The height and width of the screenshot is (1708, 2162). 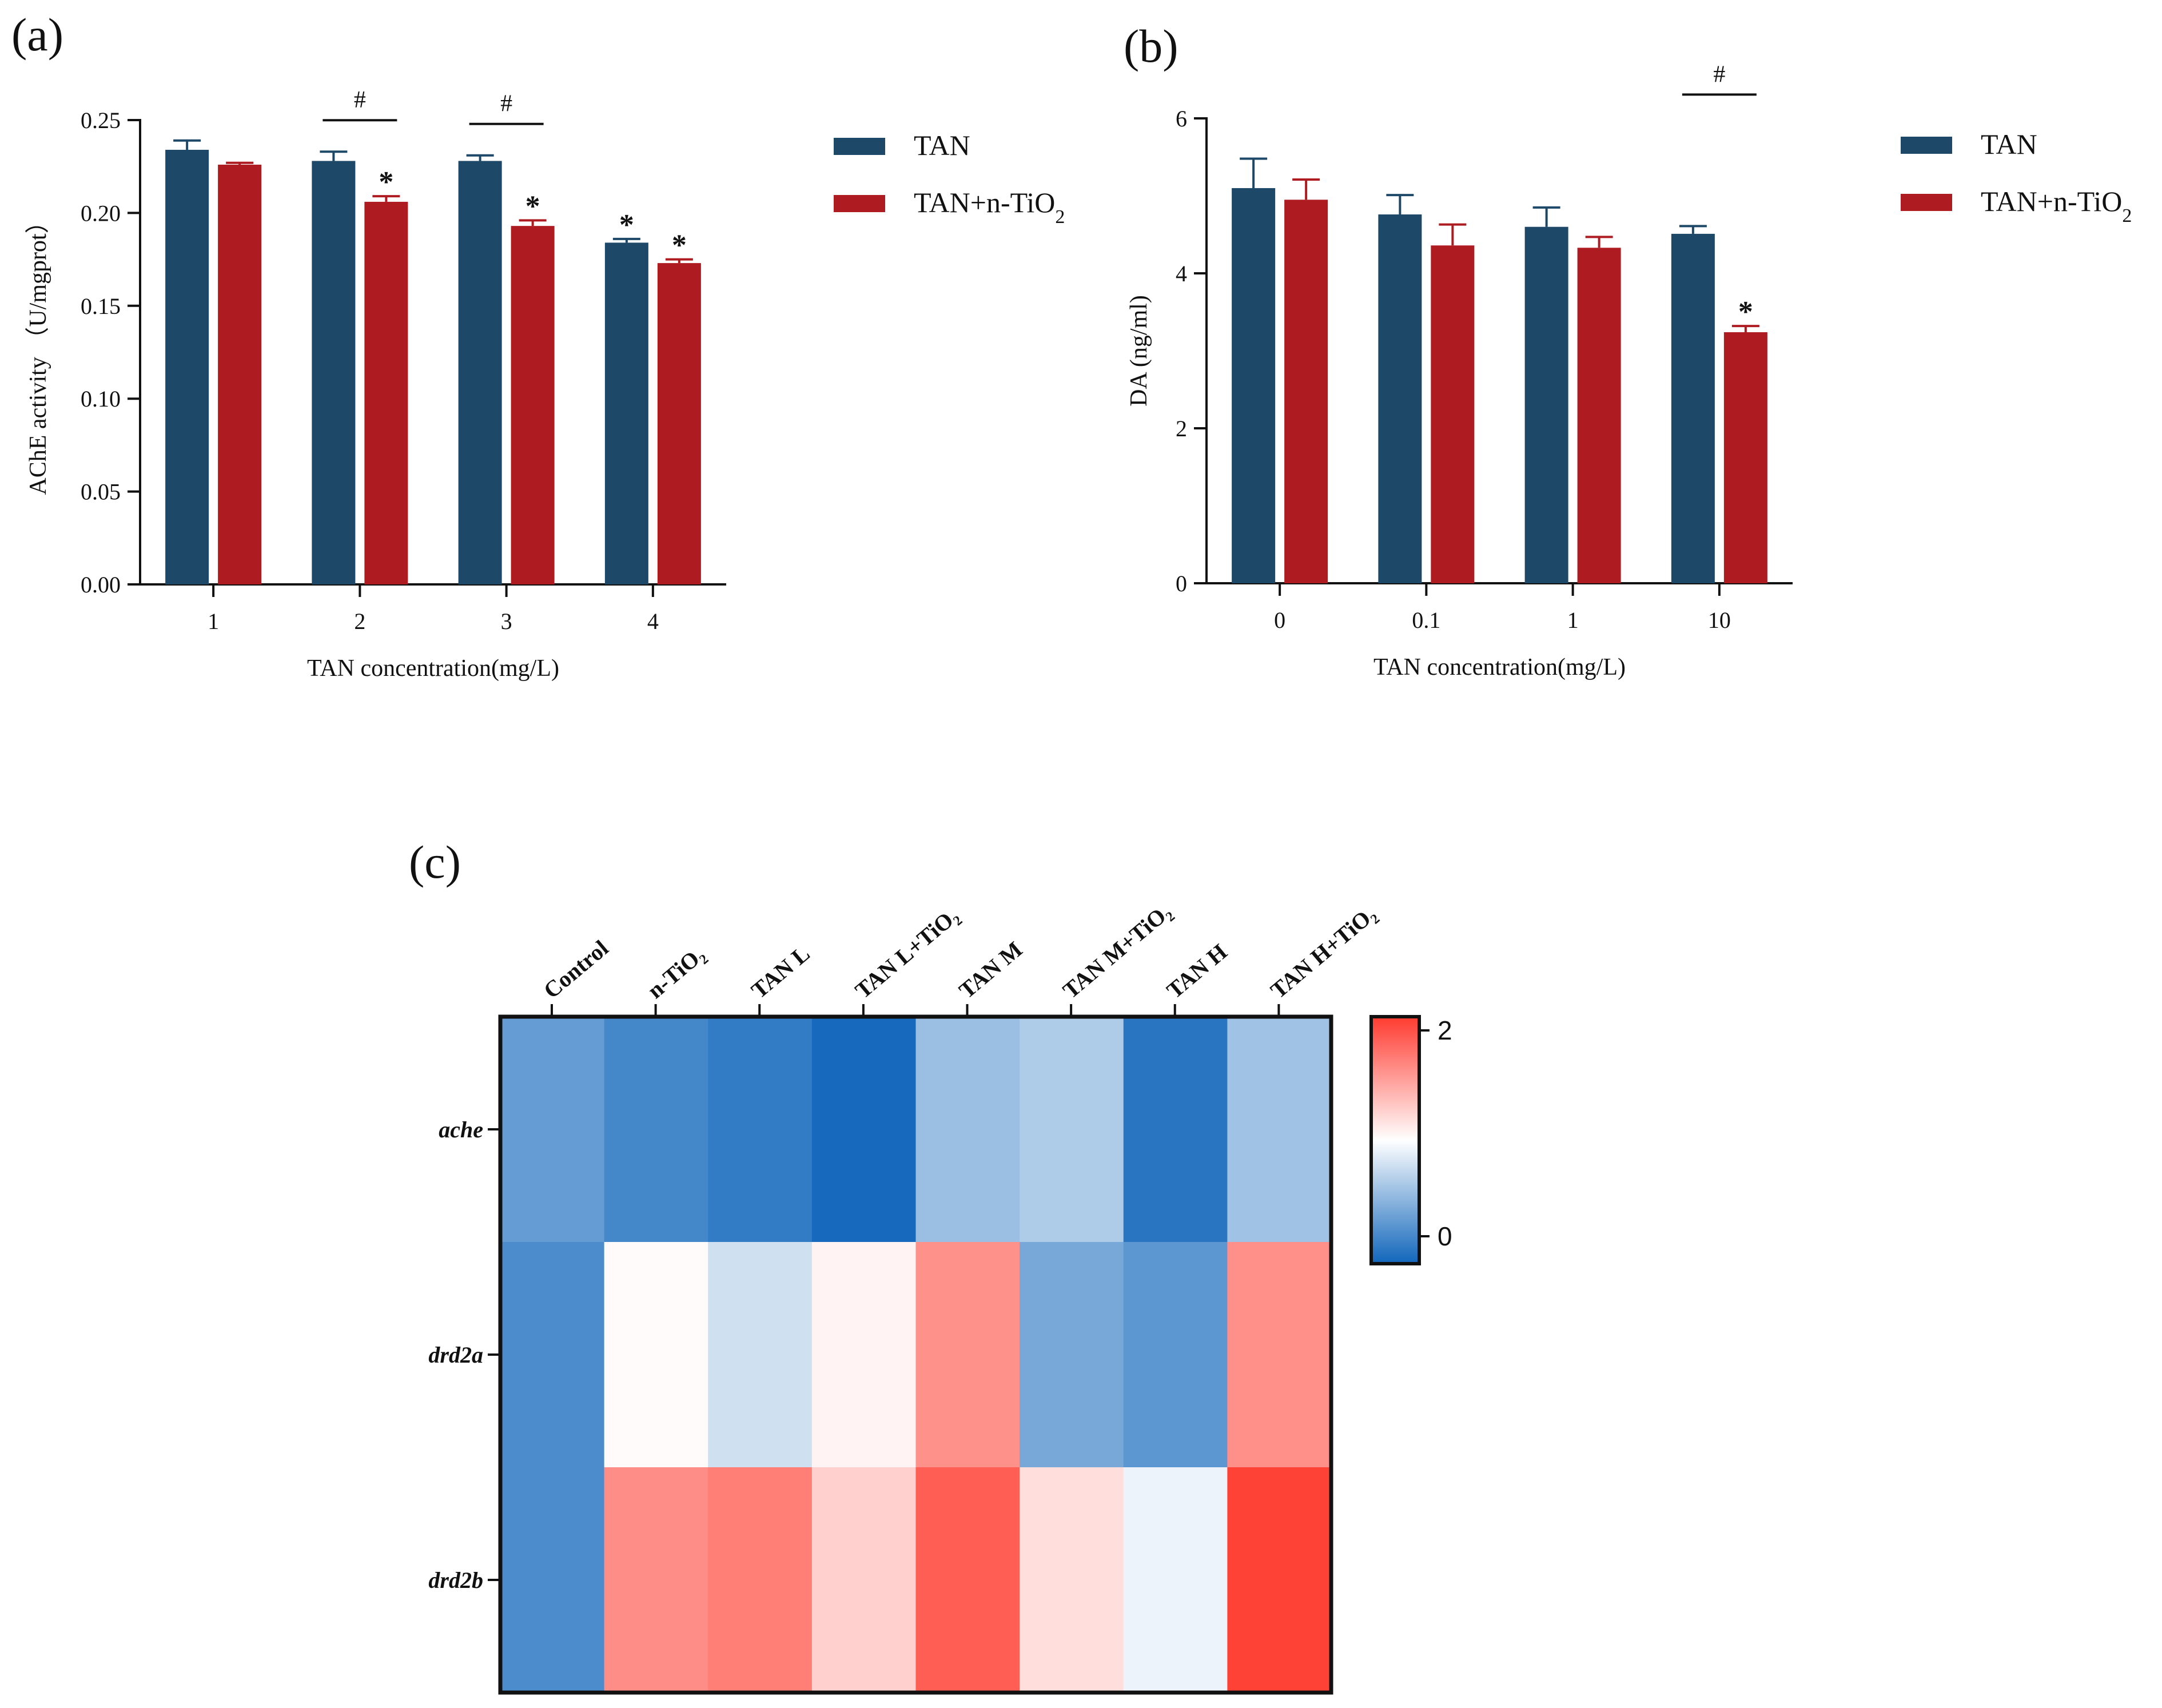 What do you see at coordinates (1181, 274) in the screenshot?
I see `chart-b-ytick-label: 4` at bounding box center [1181, 274].